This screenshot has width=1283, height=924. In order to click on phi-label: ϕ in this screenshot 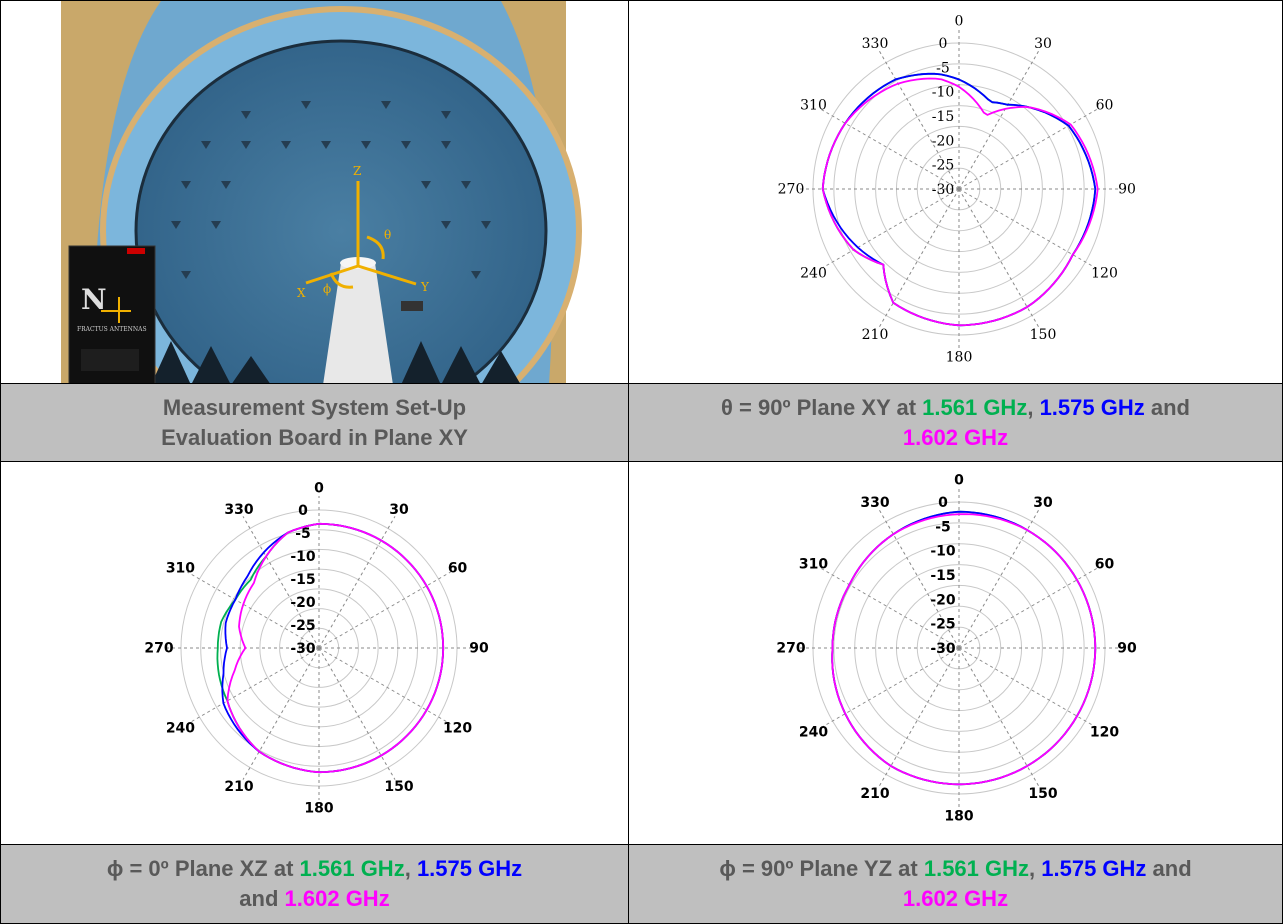, I will do `click(327, 289)`.